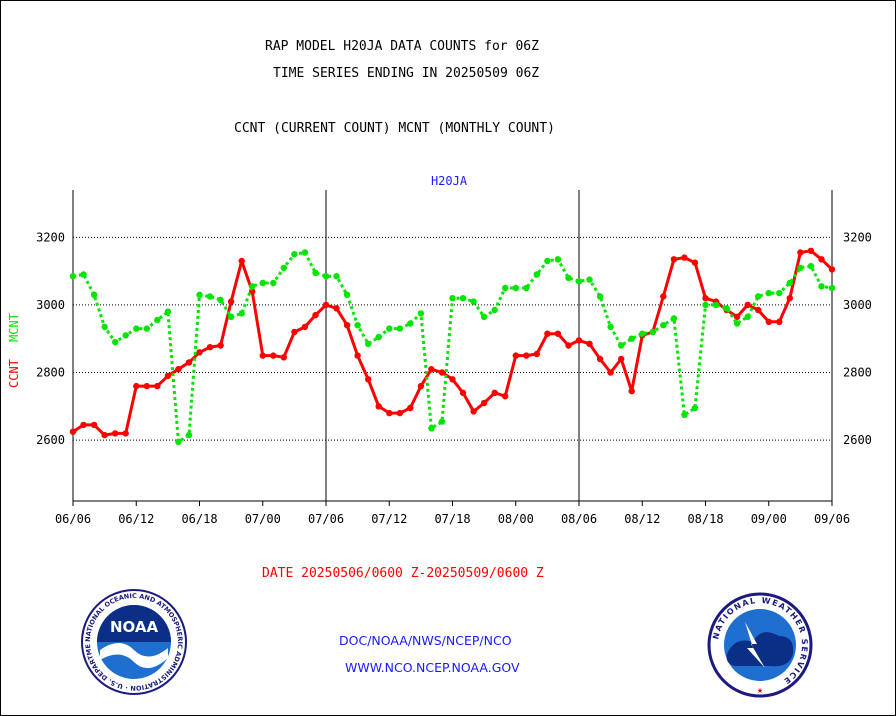  I want to click on x-tick-label: 07/06, so click(326, 519).